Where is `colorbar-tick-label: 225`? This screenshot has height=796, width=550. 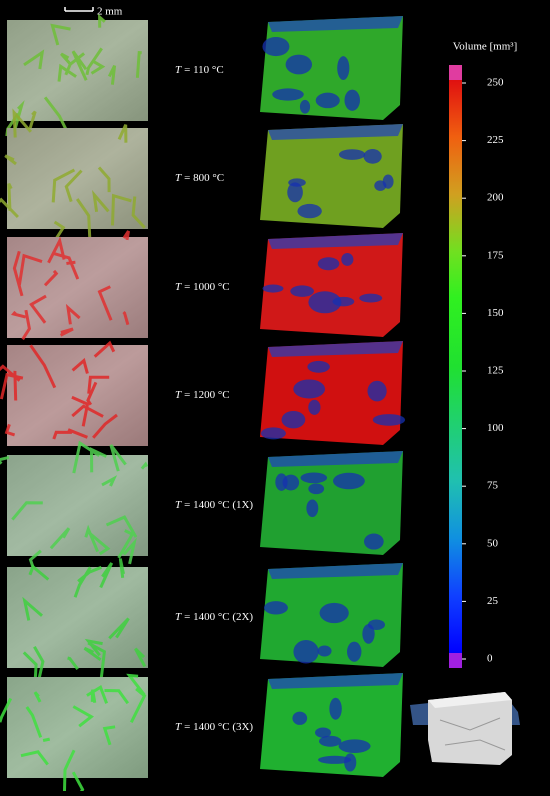
colorbar-tick-label: 225 is located at coordinates (495, 140).